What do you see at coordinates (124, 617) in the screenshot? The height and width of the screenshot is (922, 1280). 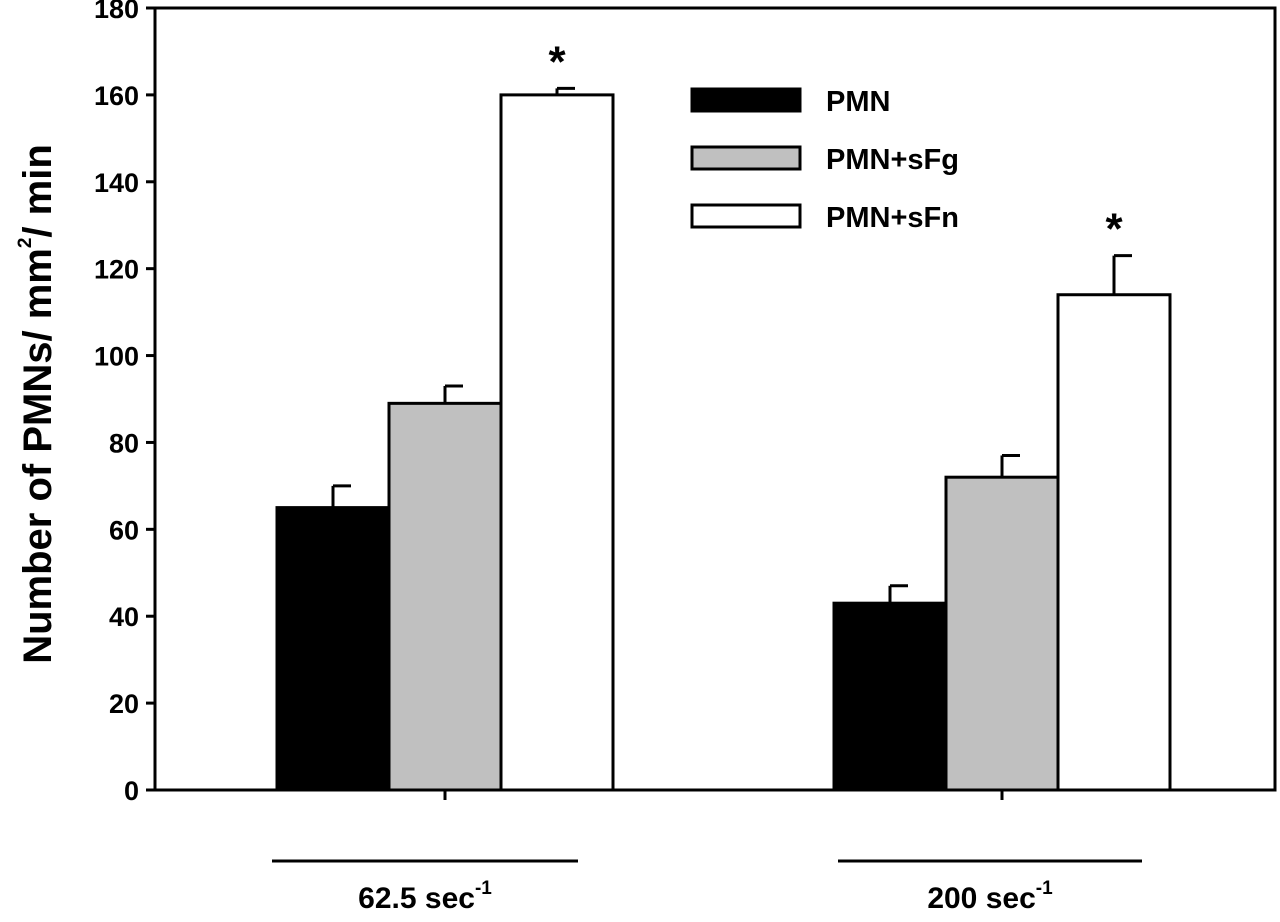 I see `y-tick-label: 40` at bounding box center [124, 617].